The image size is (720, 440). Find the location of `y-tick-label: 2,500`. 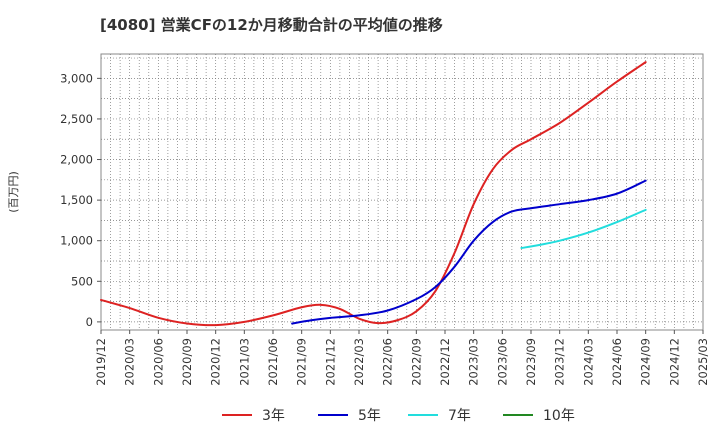

y-tick-label: 2,500 is located at coordinates (76, 119).